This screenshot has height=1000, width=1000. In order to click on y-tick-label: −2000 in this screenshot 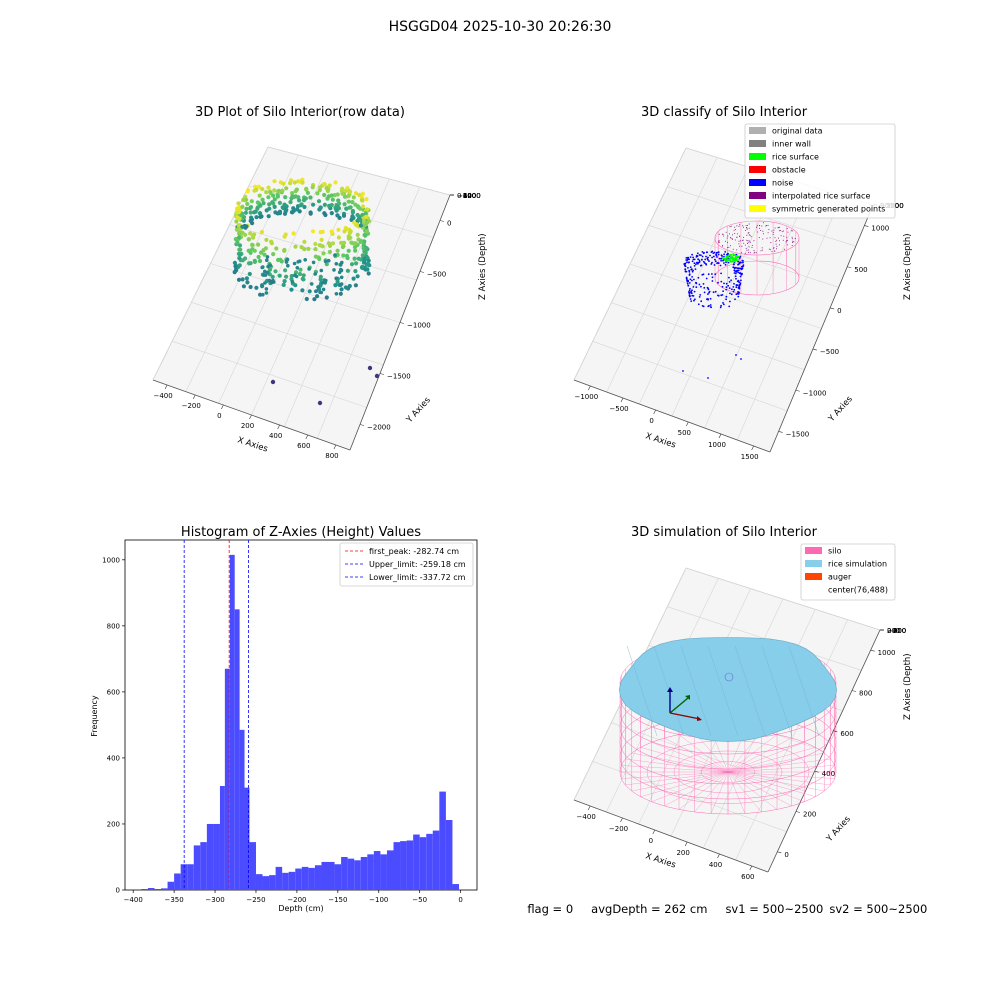, I will do `click(379, 428)`.